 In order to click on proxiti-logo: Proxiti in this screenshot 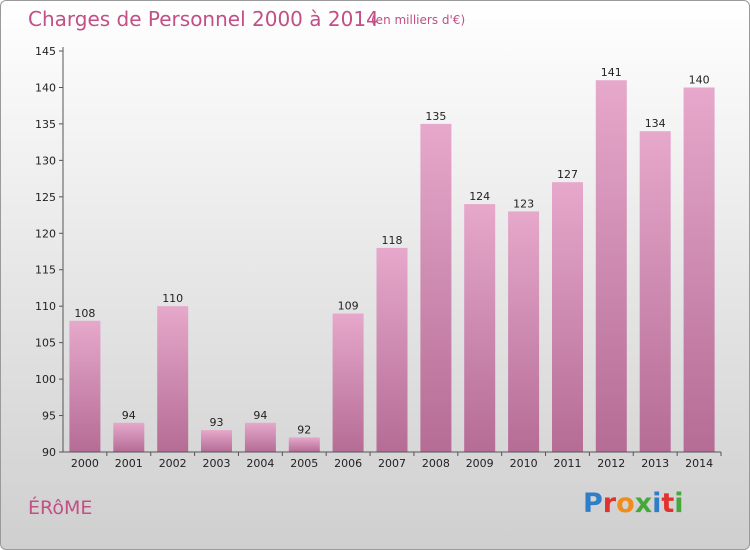, I will do `click(633, 503)`.